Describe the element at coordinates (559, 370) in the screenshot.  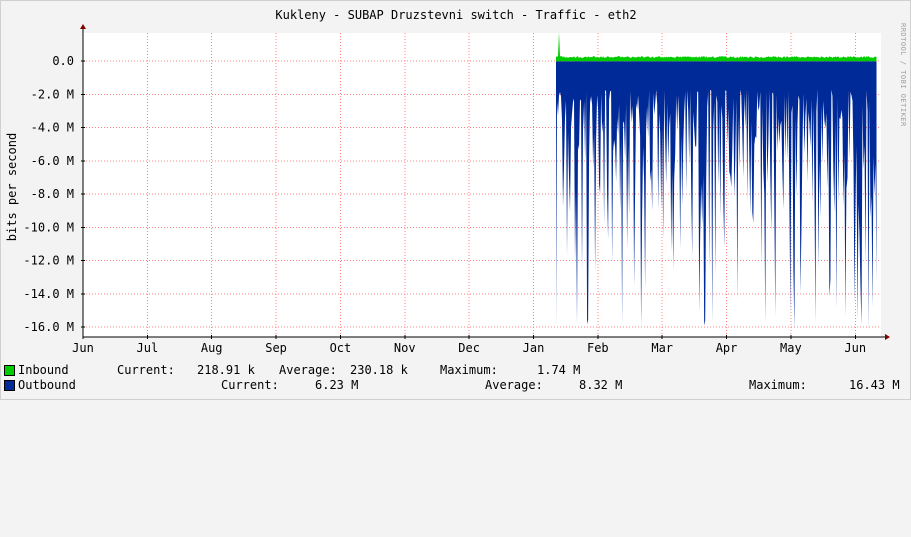
I see `inbound-maximum-value: 1.74 M` at that location.